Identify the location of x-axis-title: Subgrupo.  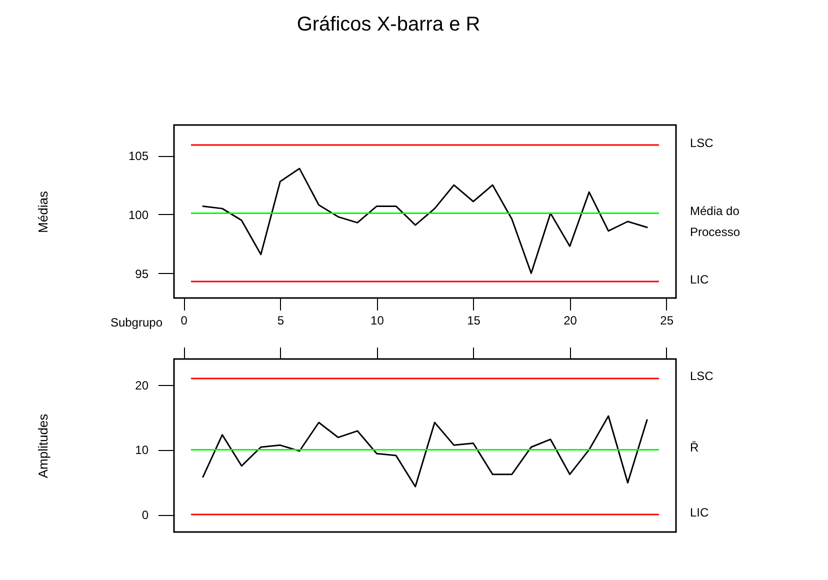
(136, 323).